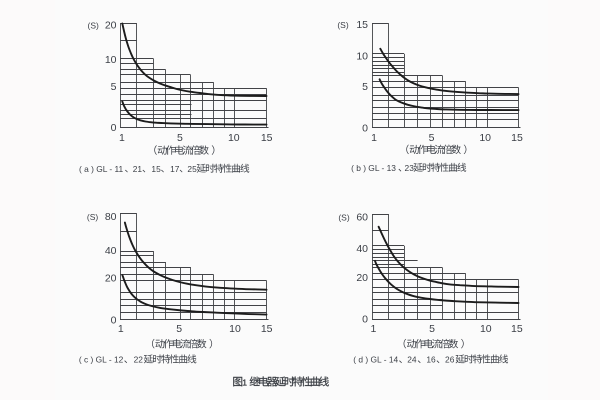 The width and height of the screenshot is (600, 400). Describe the element at coordinates (111, 217) in the screenshot. I see `svg-text: 80` at that location.